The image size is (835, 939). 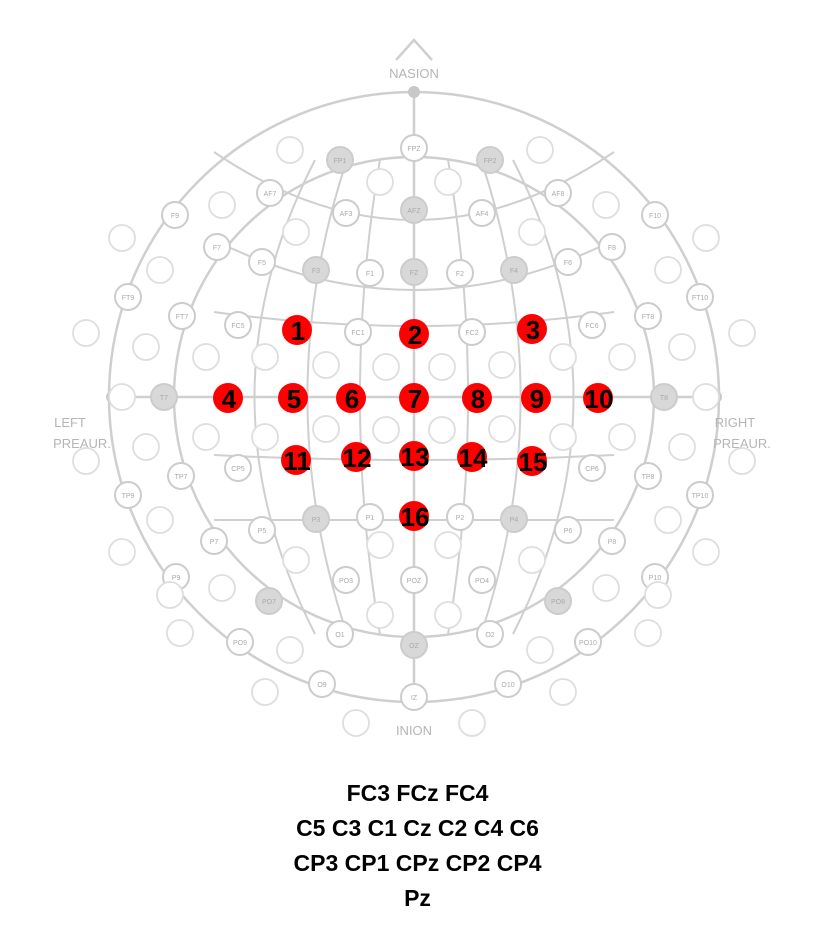 I want to click on selected-electrode-number-1: 1, so click(x=298, y=331).